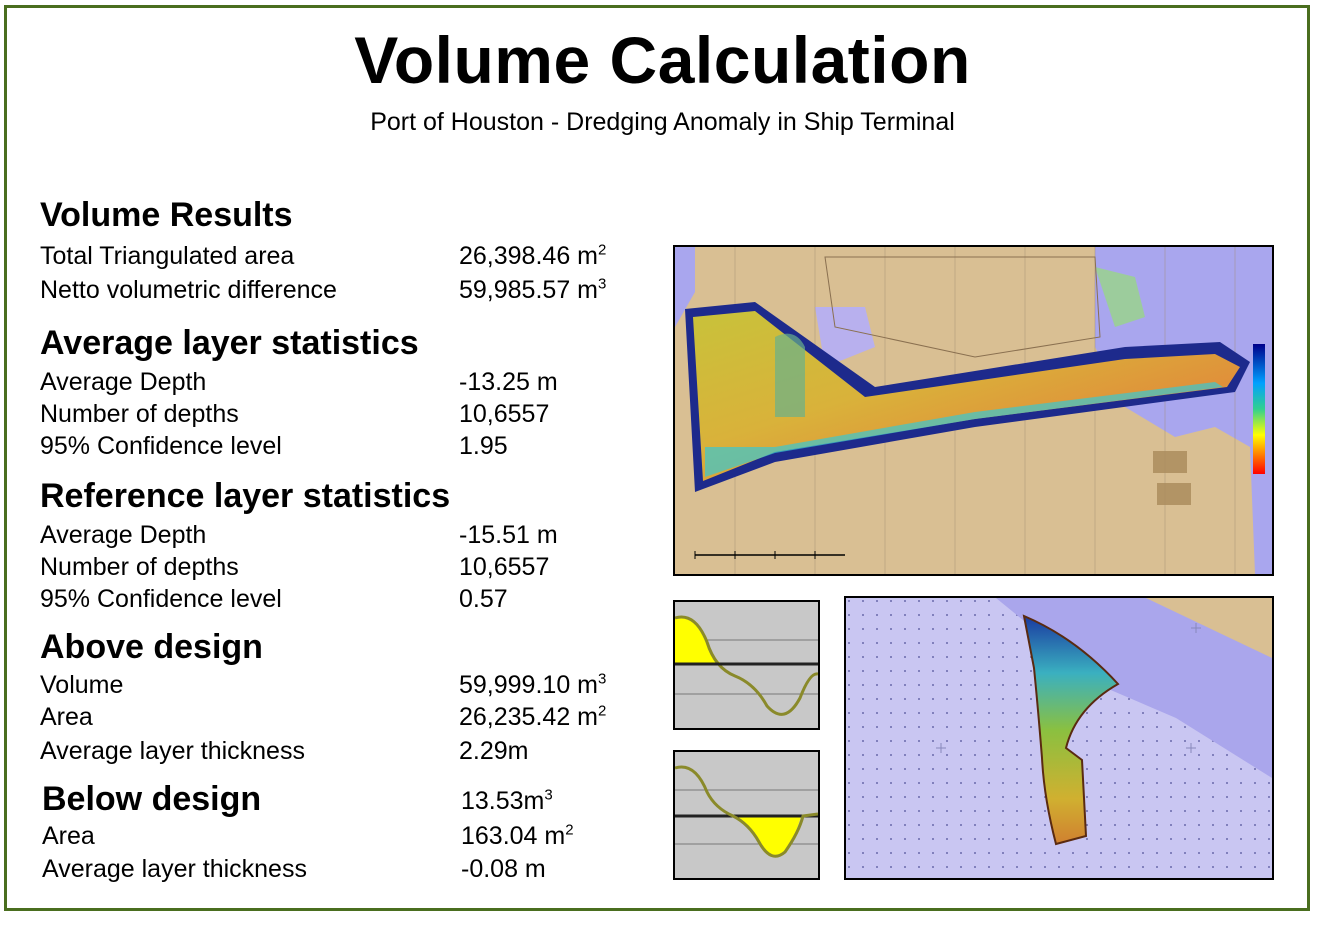 The height and width of the screenshot is (925, 1325). Describe the element at coordinates (82, 685) in the screenshot. I see `above-volume-label: Volume` at that location.